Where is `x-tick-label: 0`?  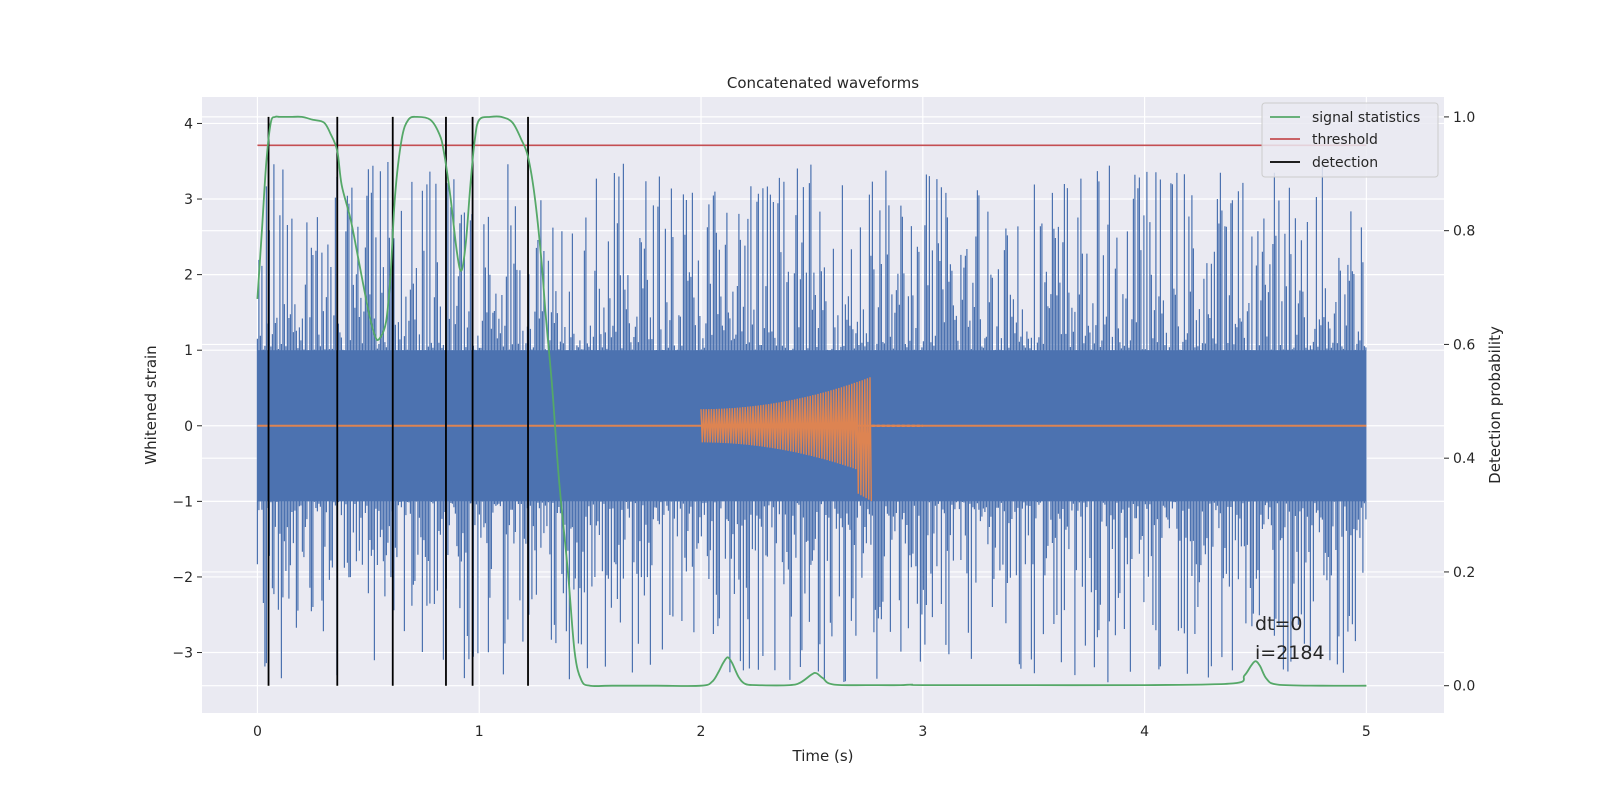
x-tick-label: 0 is located at coordinates (257, 732).